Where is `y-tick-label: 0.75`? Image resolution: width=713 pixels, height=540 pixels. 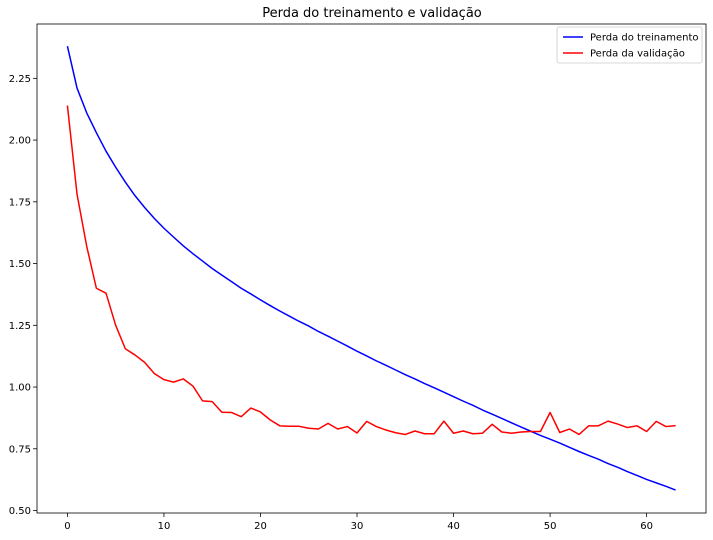 y-tick-label: 0.75 is located at coordinates (20, 449).